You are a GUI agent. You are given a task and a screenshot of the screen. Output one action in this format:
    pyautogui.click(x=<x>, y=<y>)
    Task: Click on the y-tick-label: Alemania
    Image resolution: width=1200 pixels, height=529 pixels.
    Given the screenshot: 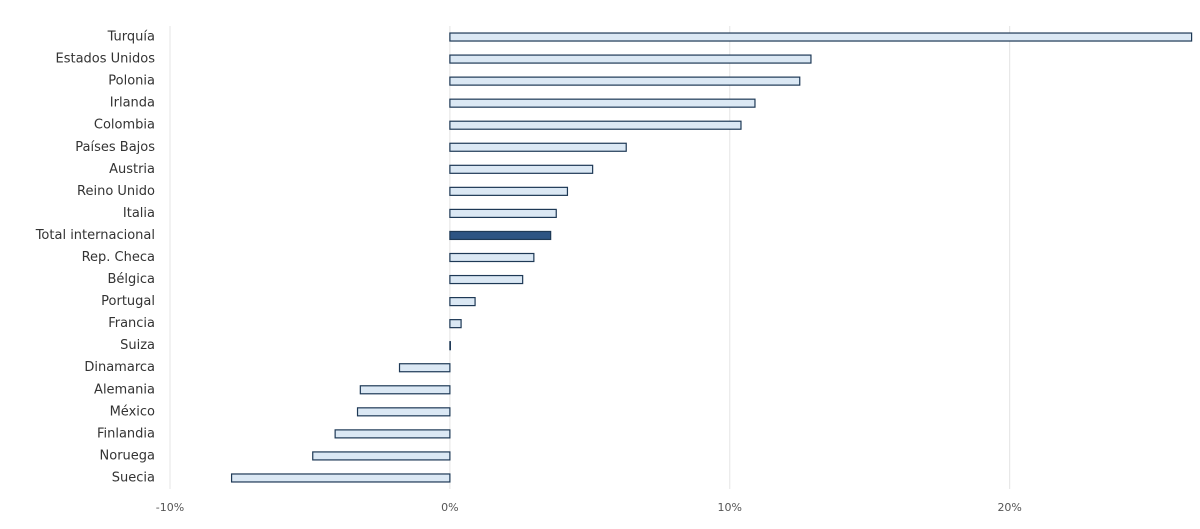 What is the action you would take?
    pyautogui.click(x=124, y=389)
    